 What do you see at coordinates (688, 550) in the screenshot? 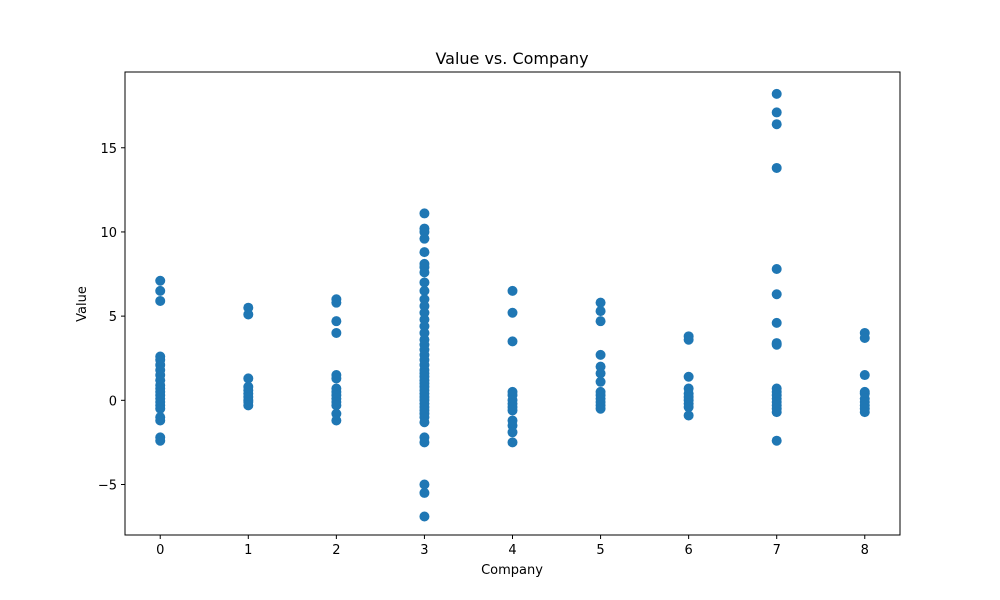
I see `x-tick-label: 6` at bounding box center [688, 550].